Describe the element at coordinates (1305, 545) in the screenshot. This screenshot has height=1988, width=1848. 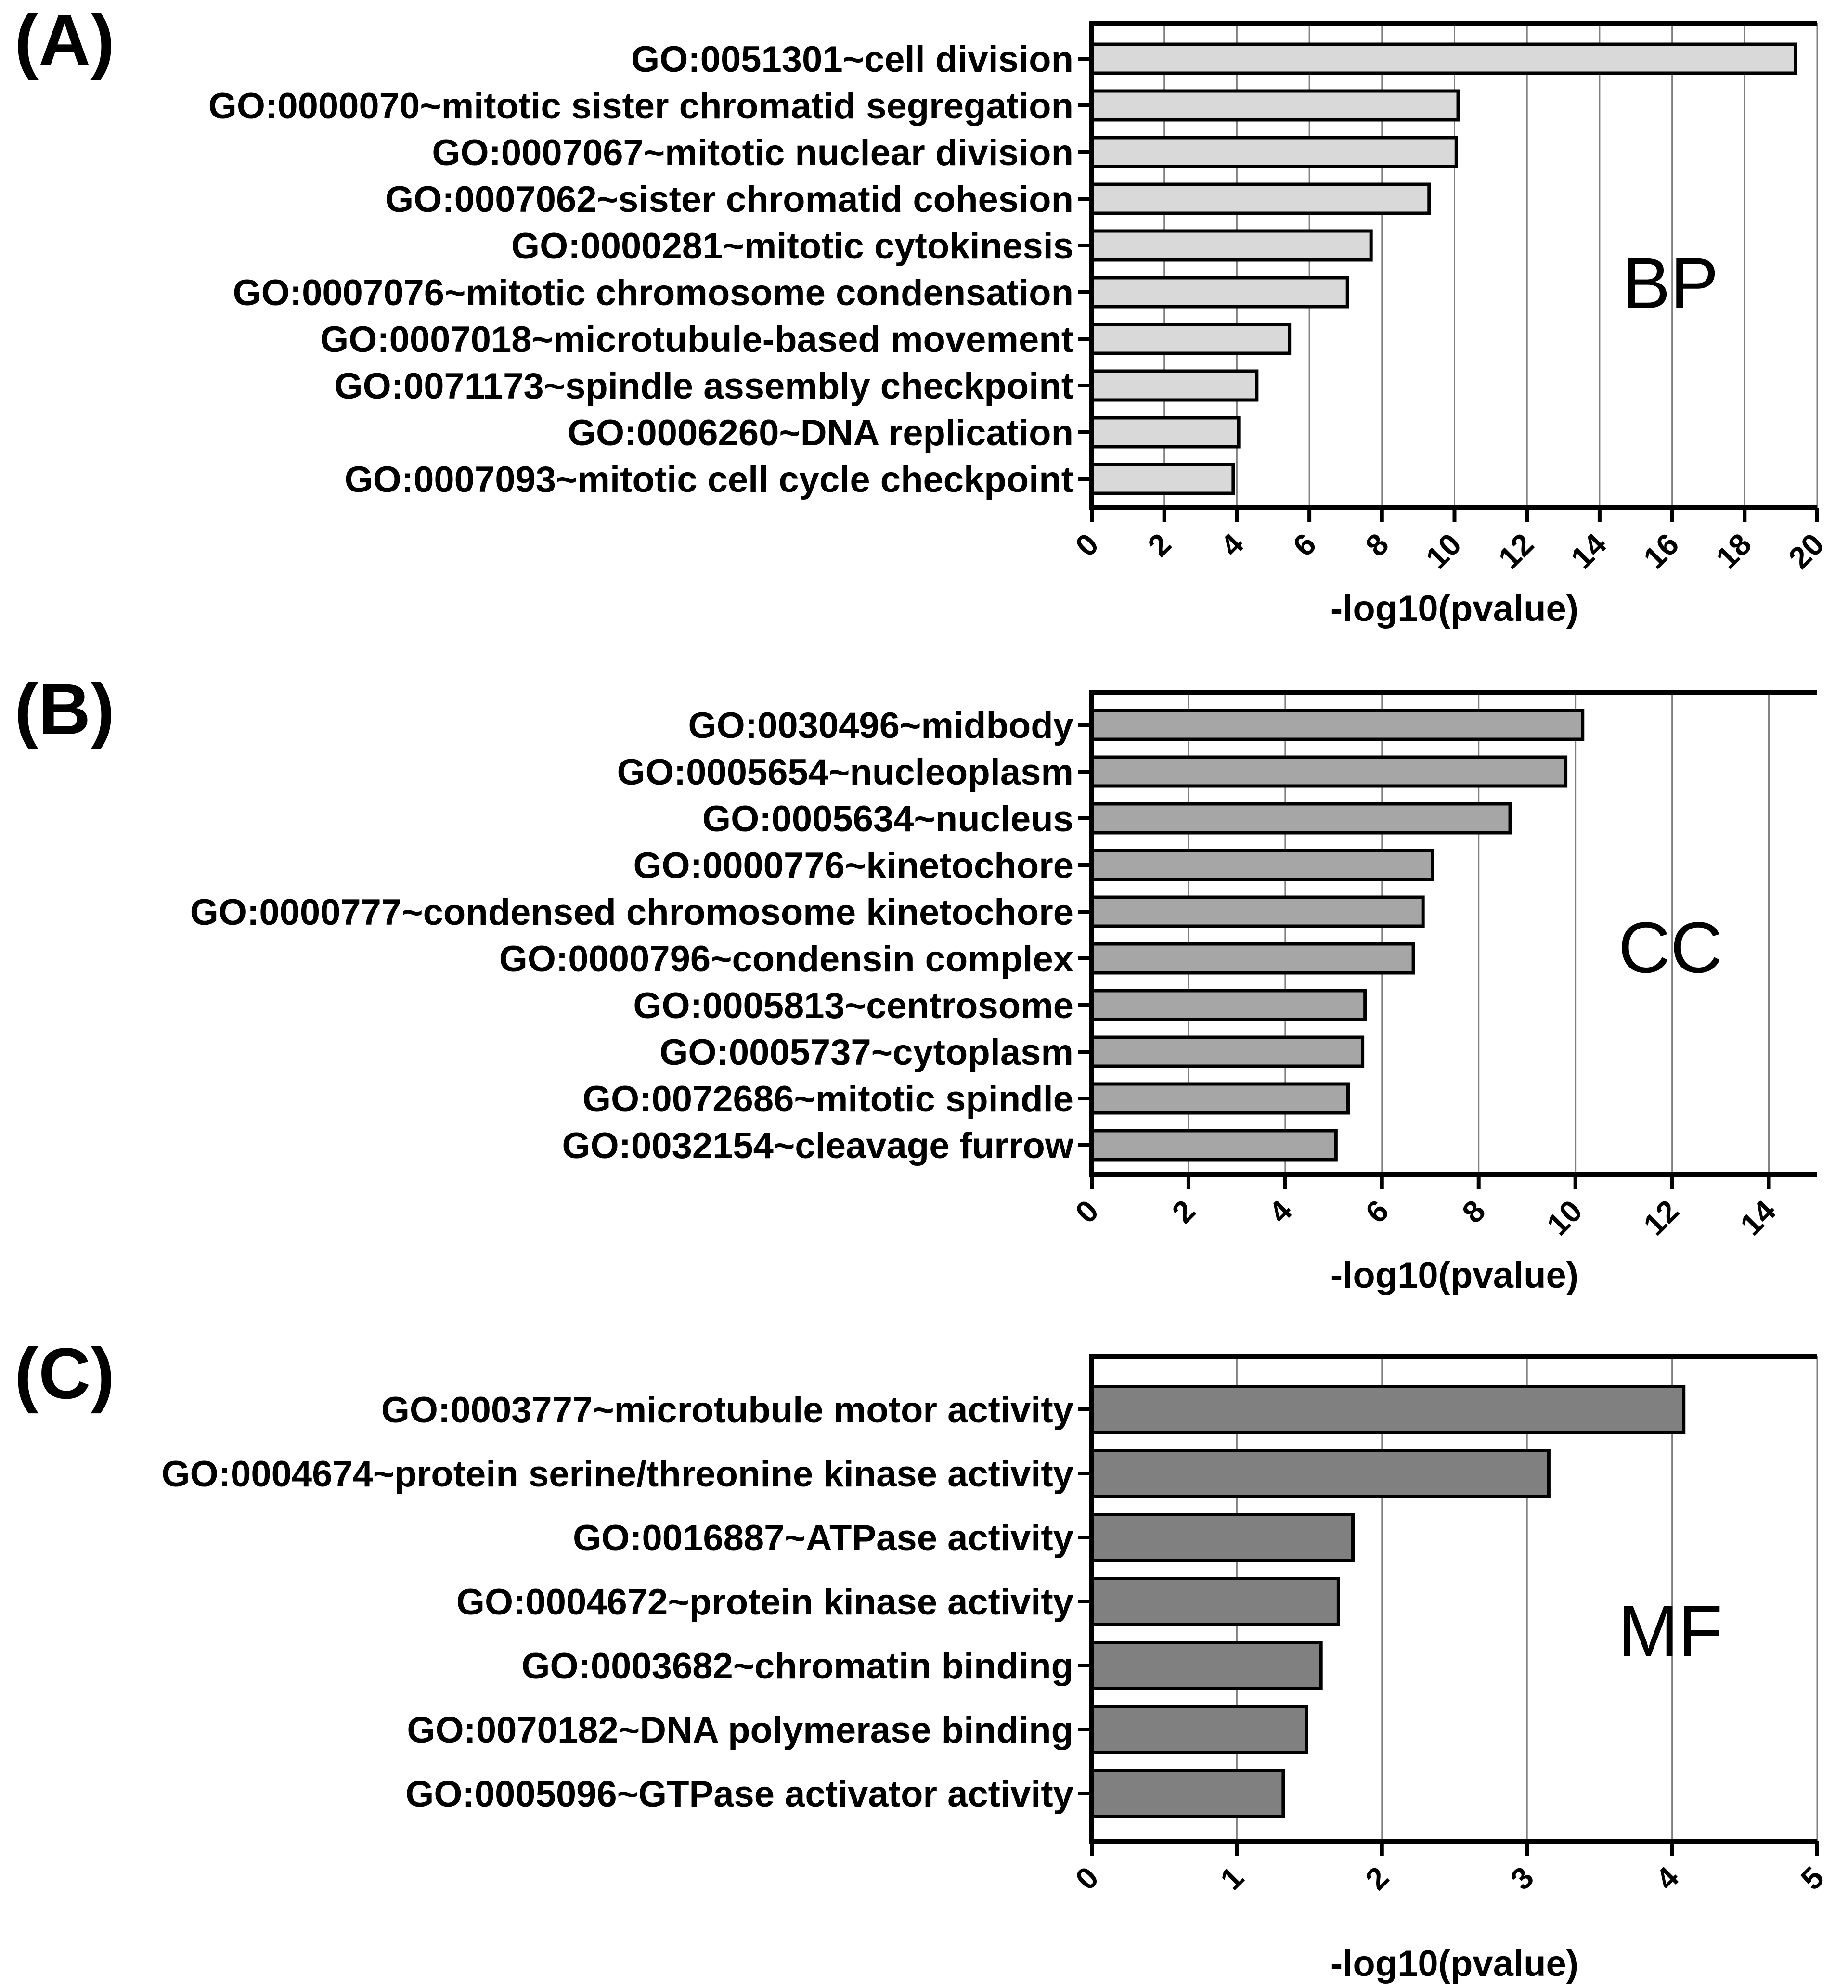
I see `bp-xtick-label: 6` at that location.